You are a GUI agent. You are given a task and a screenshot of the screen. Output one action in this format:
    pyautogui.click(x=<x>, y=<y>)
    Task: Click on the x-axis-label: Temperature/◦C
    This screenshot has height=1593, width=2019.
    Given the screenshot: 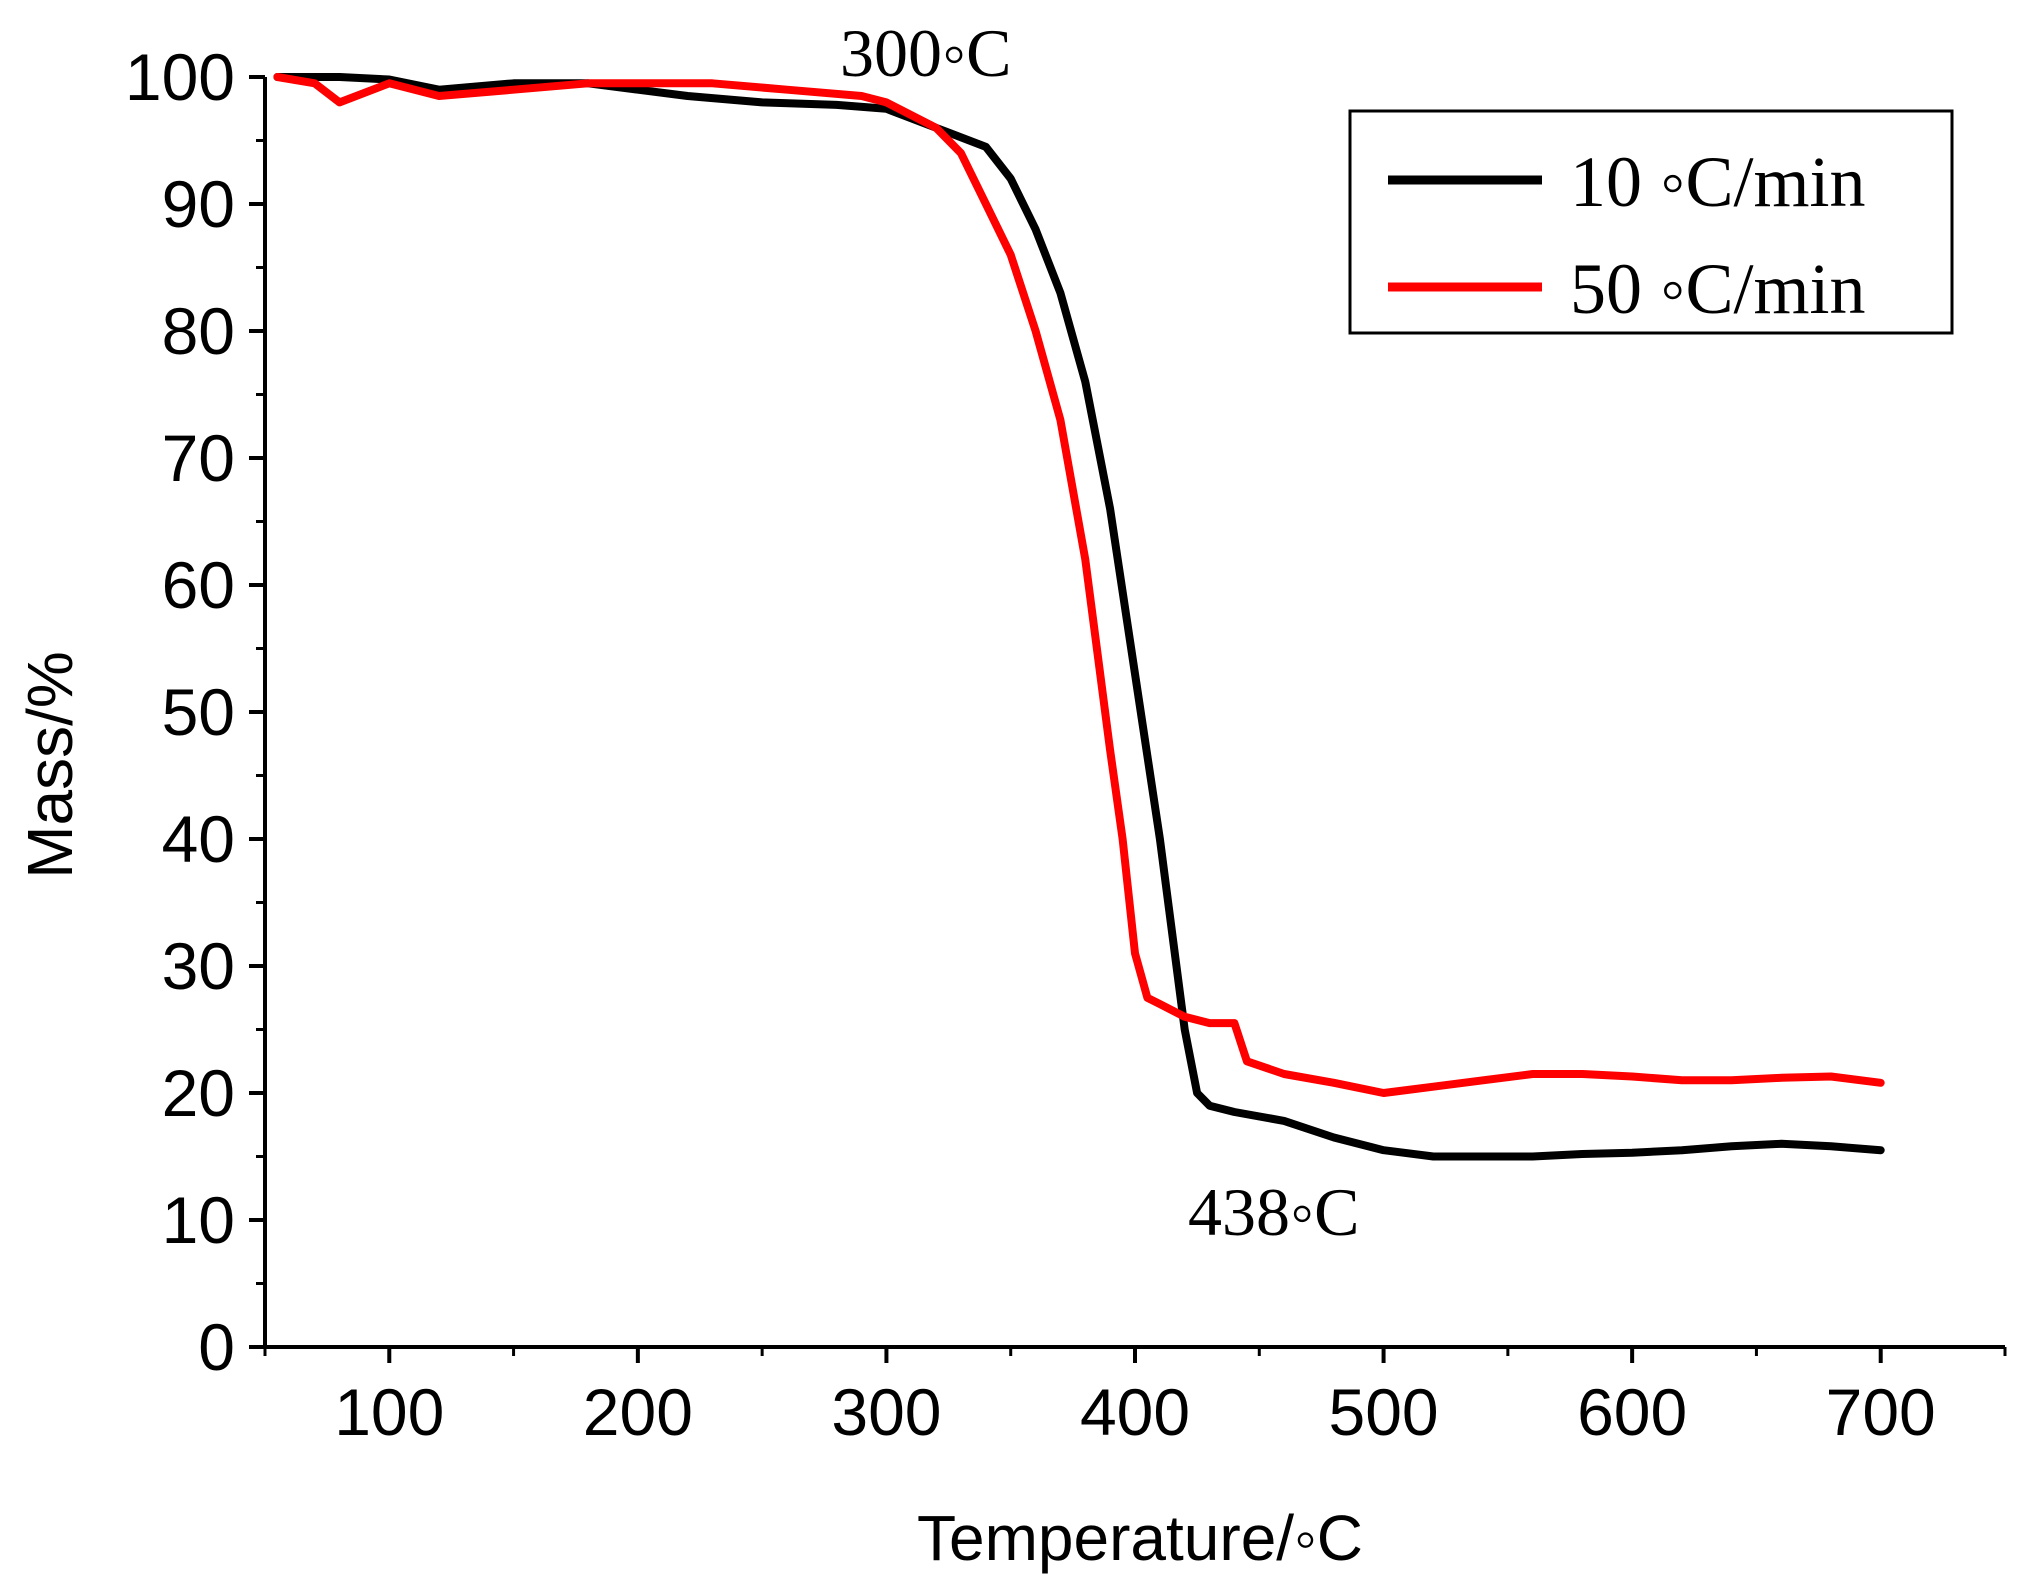 What is the action you would take?
    pyautogui.click(x=1140, y=1538)
    